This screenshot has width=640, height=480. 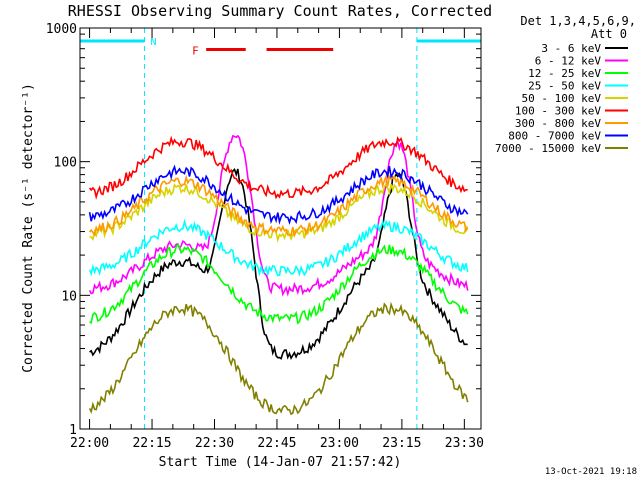 I want to click on legend-label: 6 - 12 keV, so click(x=568, y=61).